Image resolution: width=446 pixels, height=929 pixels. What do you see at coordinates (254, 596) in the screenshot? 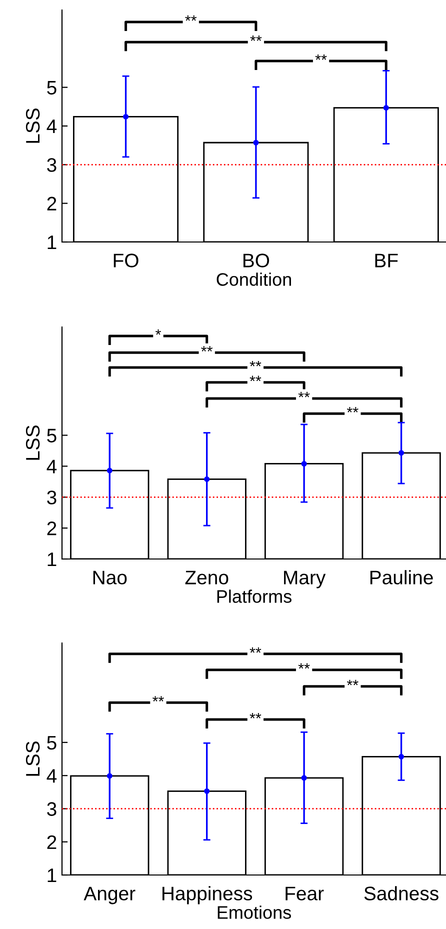
I see `x-axis-title: Platforms` at bounding box center [254, 596].